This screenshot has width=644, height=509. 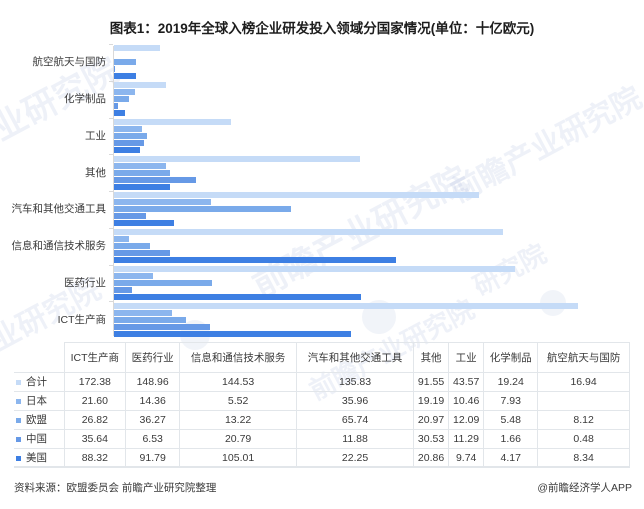 I want to click on bar-日本-工业, so click(x=128, y=128).